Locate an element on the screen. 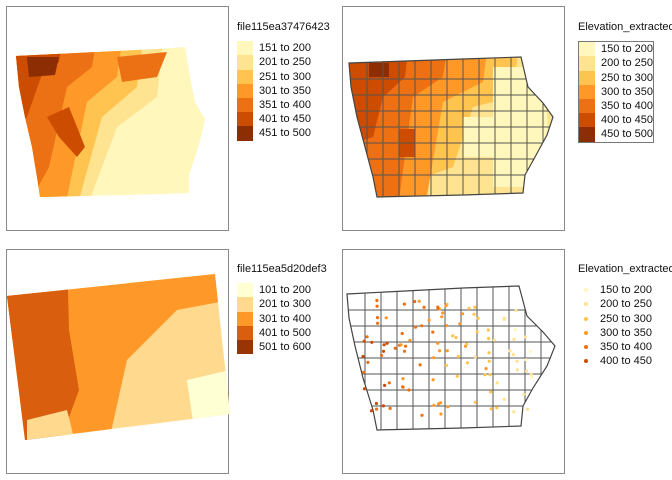 This screenshot has width=672, height=480. legend-item: 200 to 250 is located at coordinates (616, 63).